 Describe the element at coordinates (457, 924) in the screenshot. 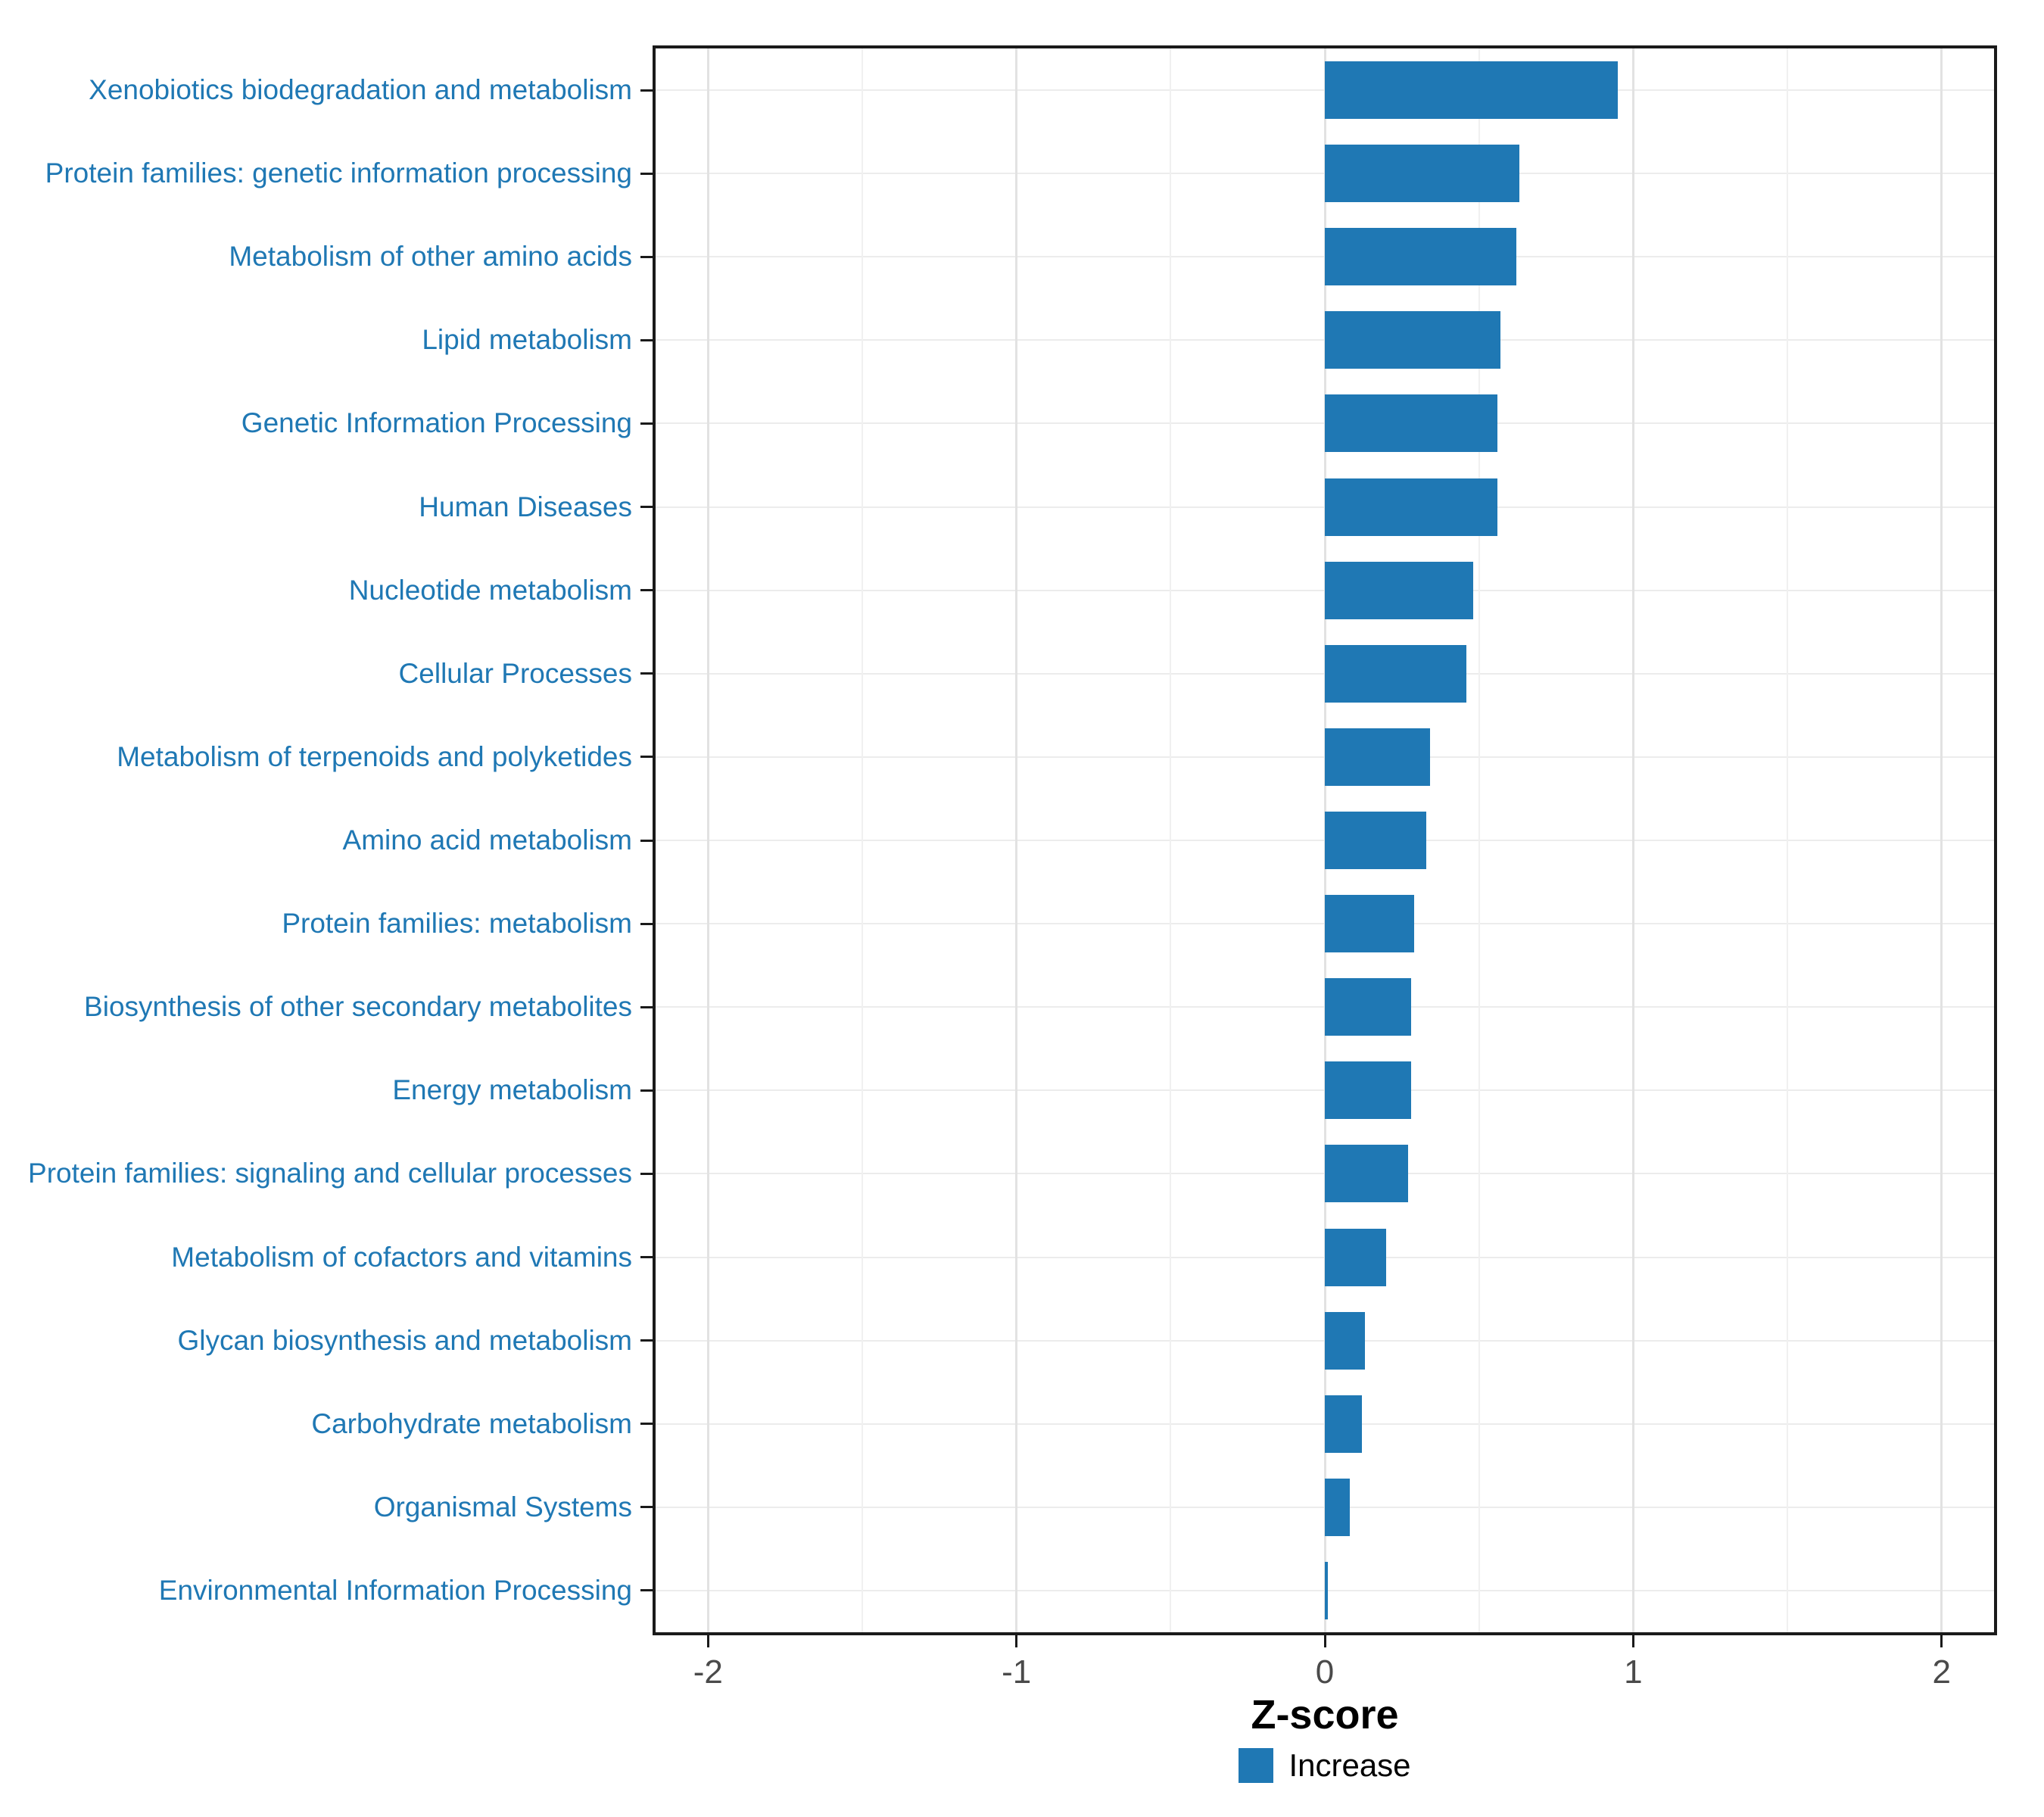

I see `y-axis-label: Protein families: metabolism` at that location.